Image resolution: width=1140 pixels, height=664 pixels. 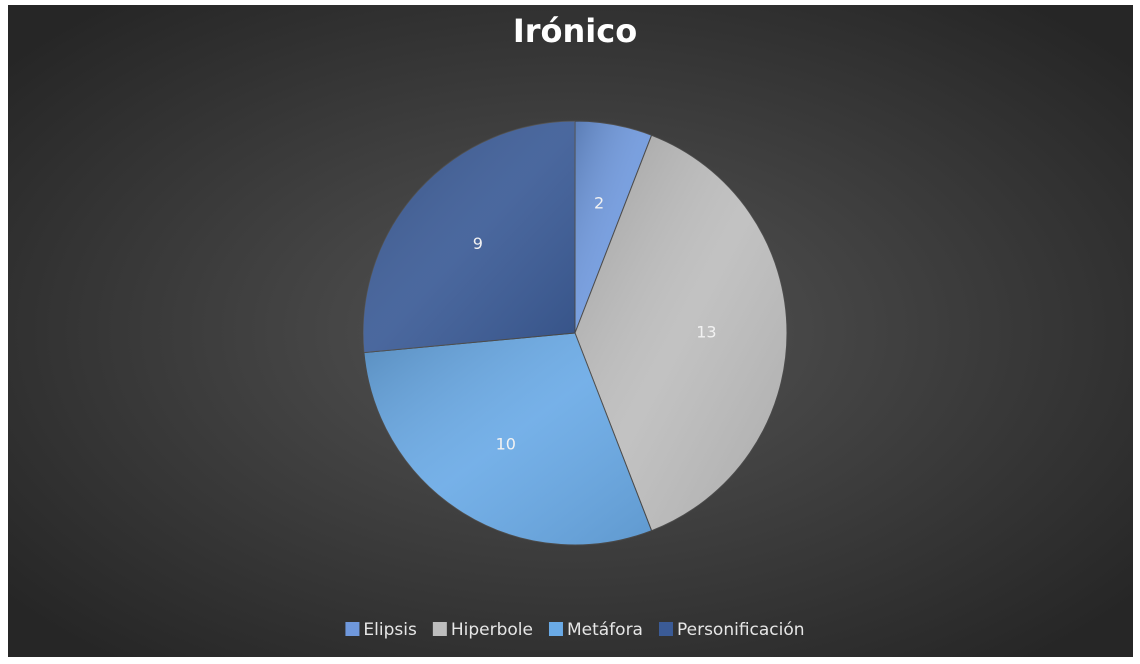 What do you see at coordinates (706, 332) in the screenshot?
I see `data-label: 13` at bounding box center [706, 332].